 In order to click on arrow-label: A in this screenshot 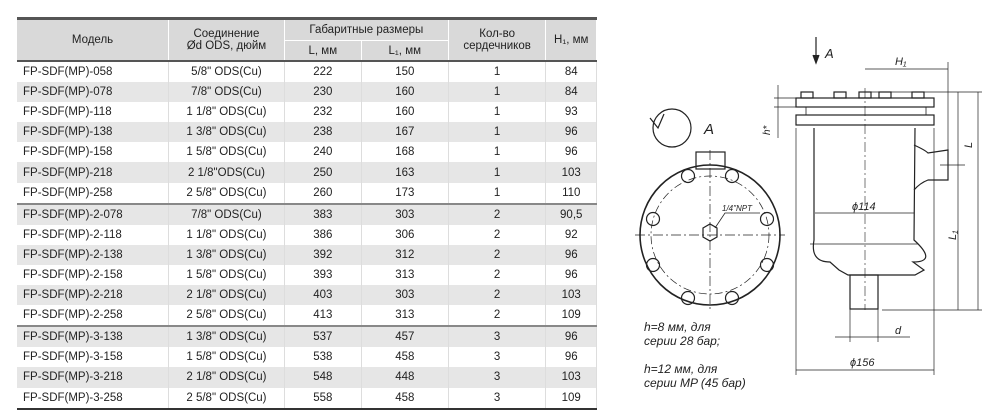, I will do `click(829, 53)`.